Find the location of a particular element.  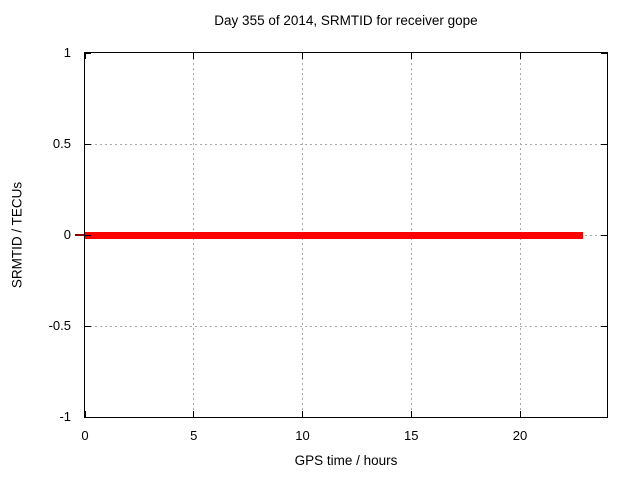

x-tick-label: 20 is located at coordinates (520, 435).